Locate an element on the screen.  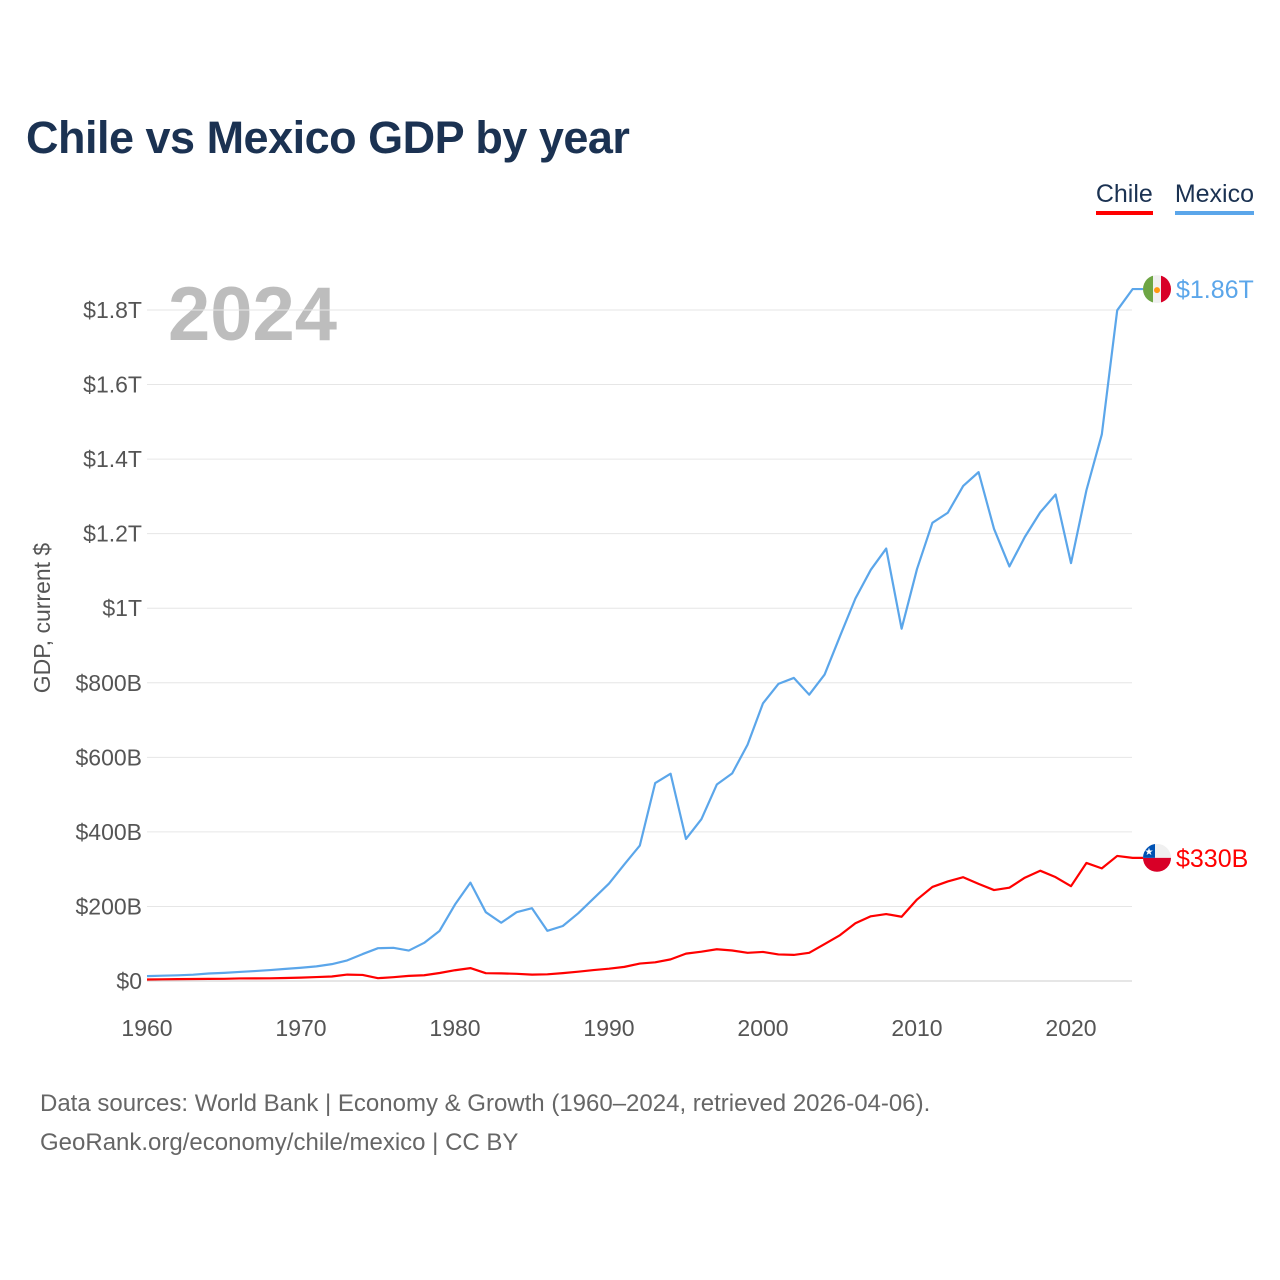
x-tick-label: 1980 is located at coordinates (454, 1028).